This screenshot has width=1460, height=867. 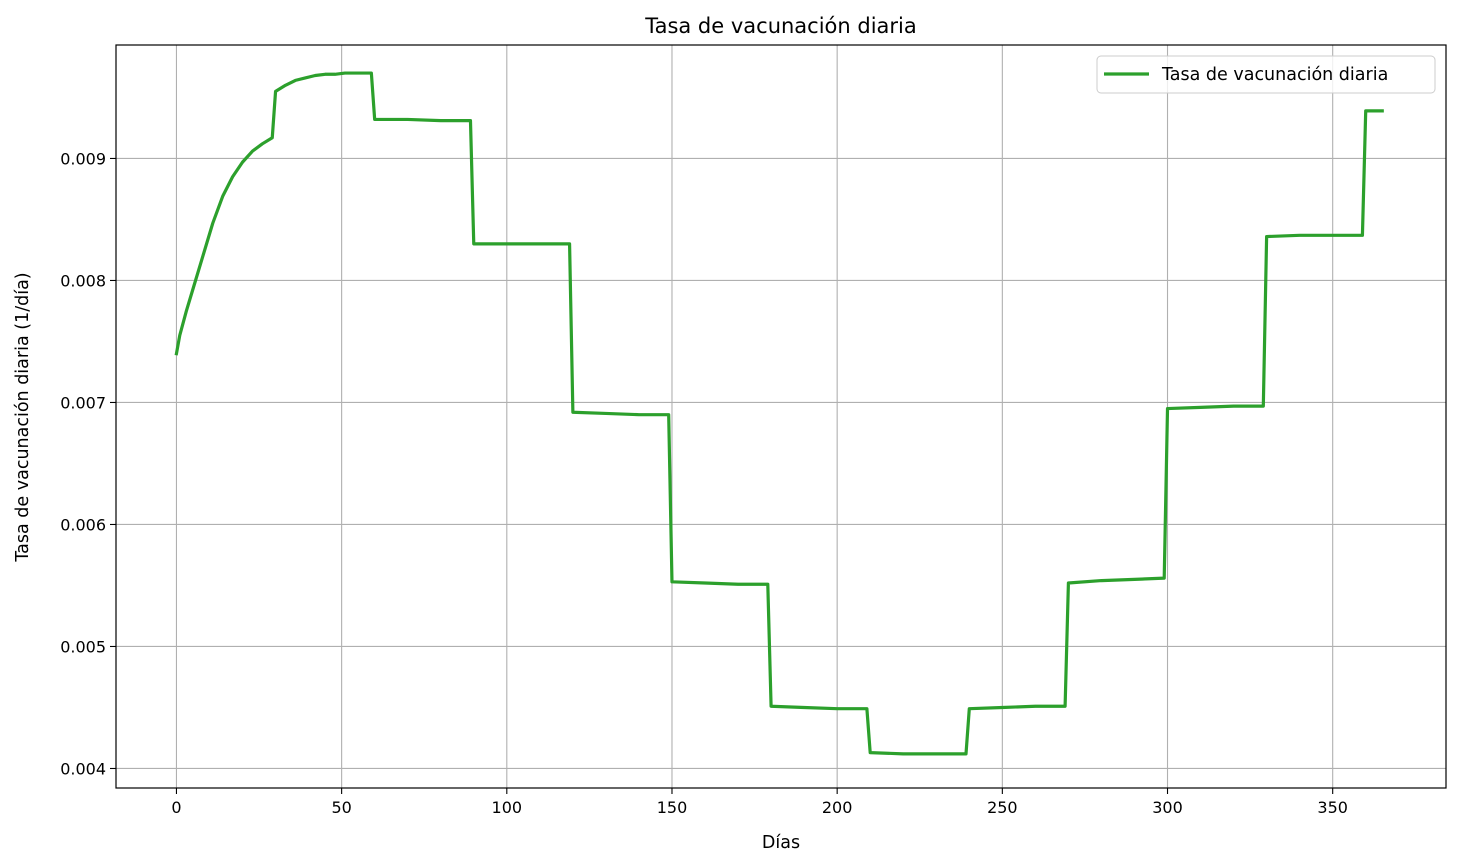 I want to click on legend: Tasa de vacunación diaria, so click(x=1266, y=74).